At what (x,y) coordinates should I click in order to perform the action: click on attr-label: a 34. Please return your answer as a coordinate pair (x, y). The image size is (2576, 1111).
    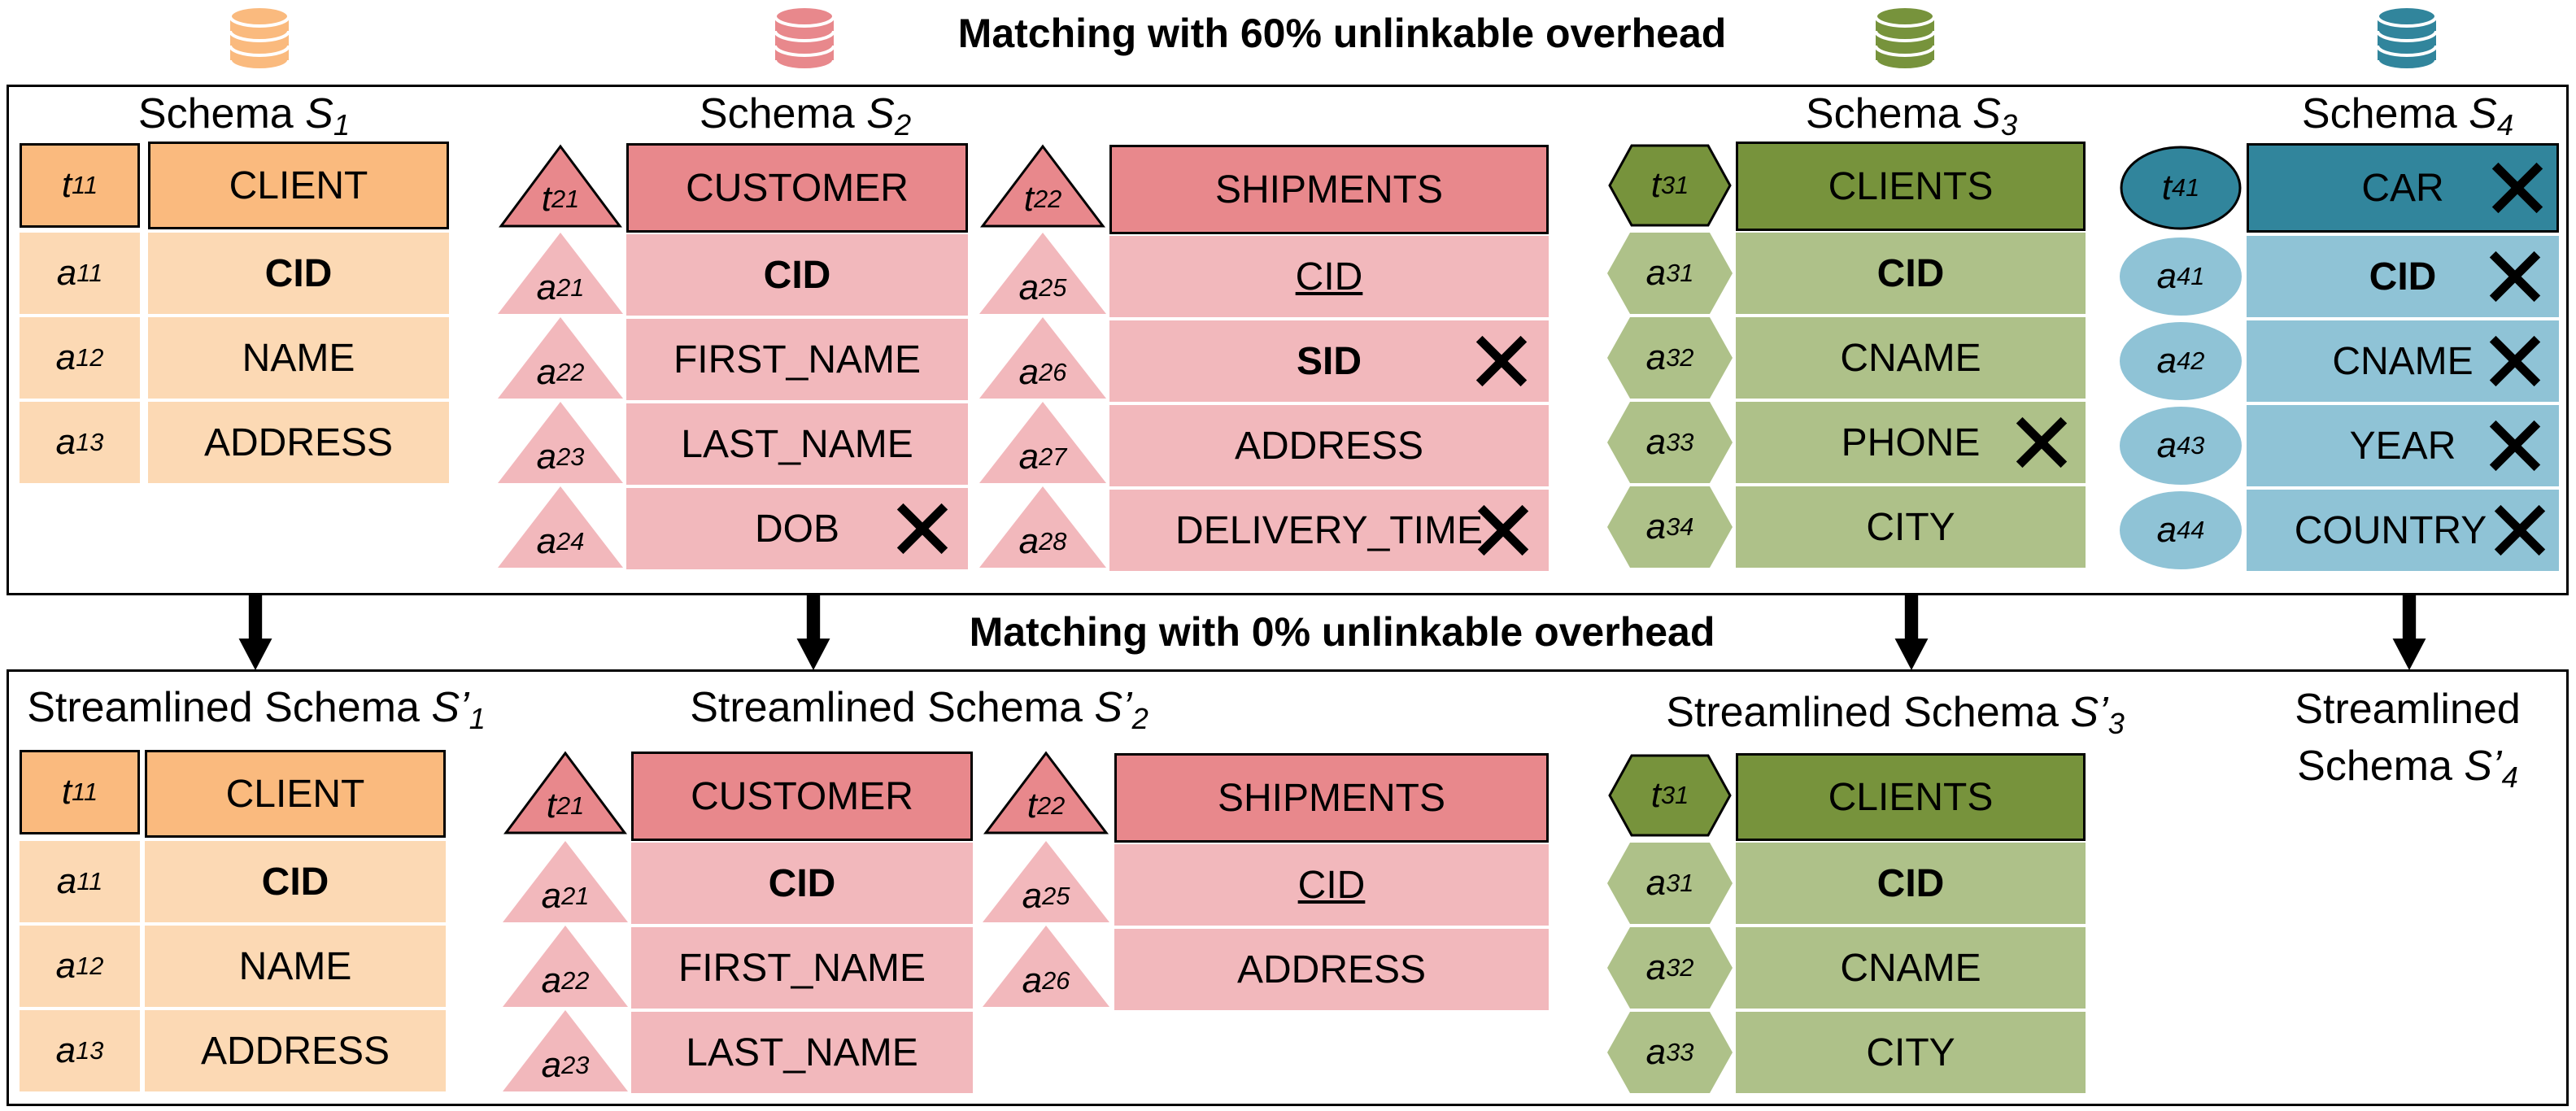
    Looking at the image, I should click on (1670, 527).